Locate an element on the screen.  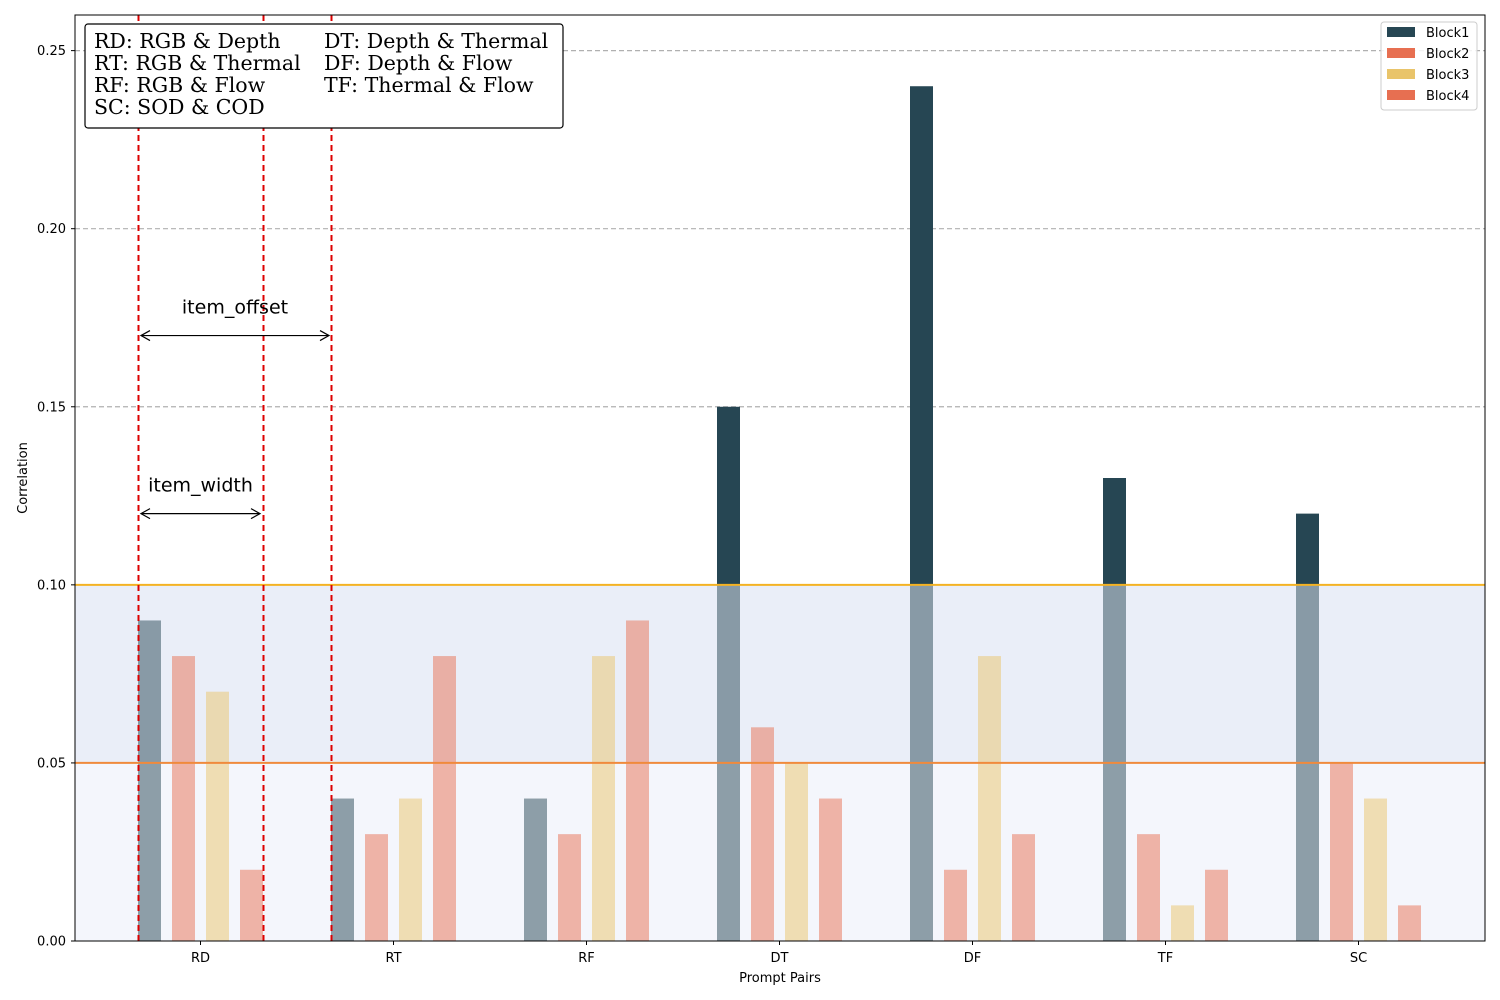
y-axis-label: Correlation is located at coordinates (23, 478).